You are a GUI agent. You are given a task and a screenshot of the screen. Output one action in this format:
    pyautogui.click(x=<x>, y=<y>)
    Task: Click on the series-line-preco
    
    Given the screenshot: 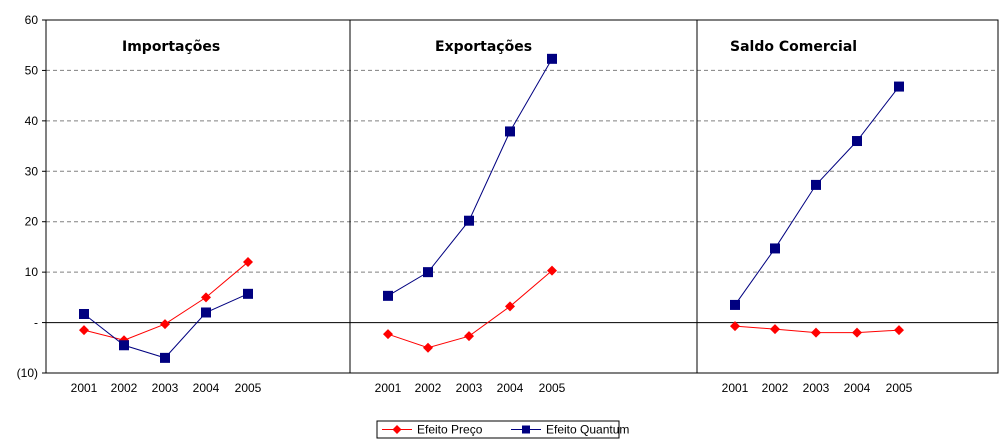 What is the action you would take?
    pyautogui.click(x=166, y=301)
    